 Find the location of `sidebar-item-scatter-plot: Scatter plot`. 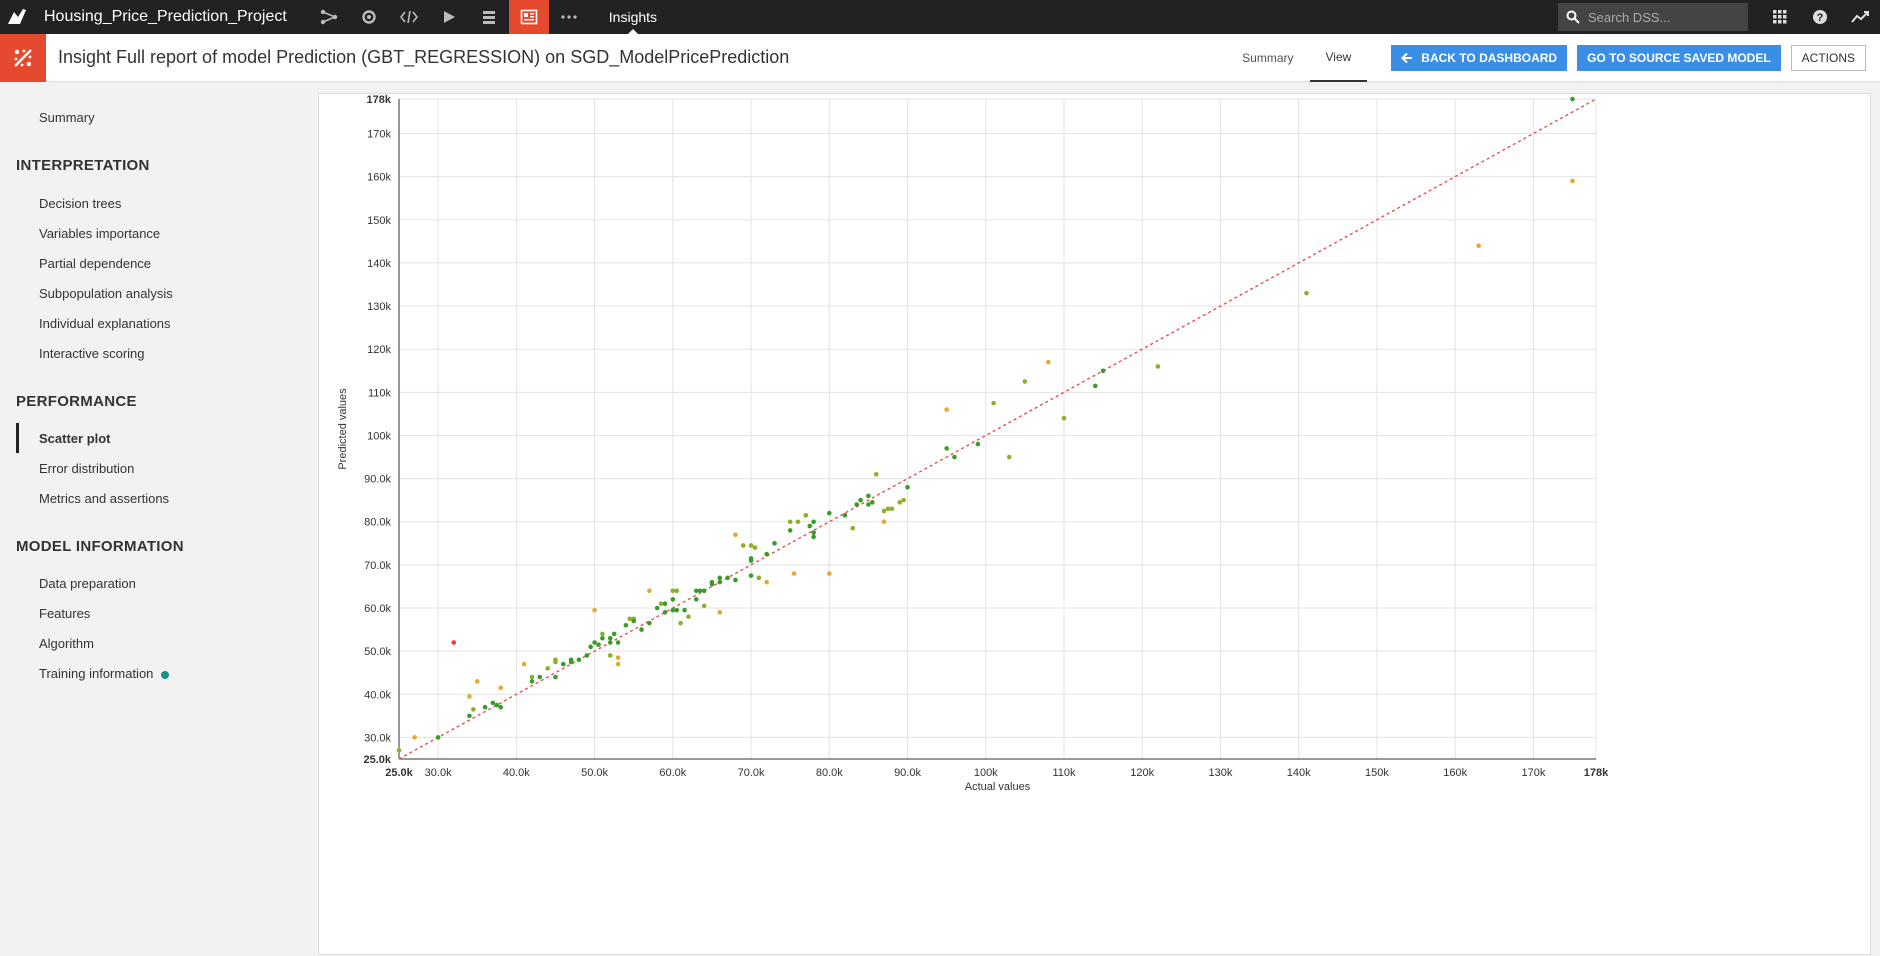

sidebar-item-scatter-plot: Scatter plot is located at coordinates (75, 438).